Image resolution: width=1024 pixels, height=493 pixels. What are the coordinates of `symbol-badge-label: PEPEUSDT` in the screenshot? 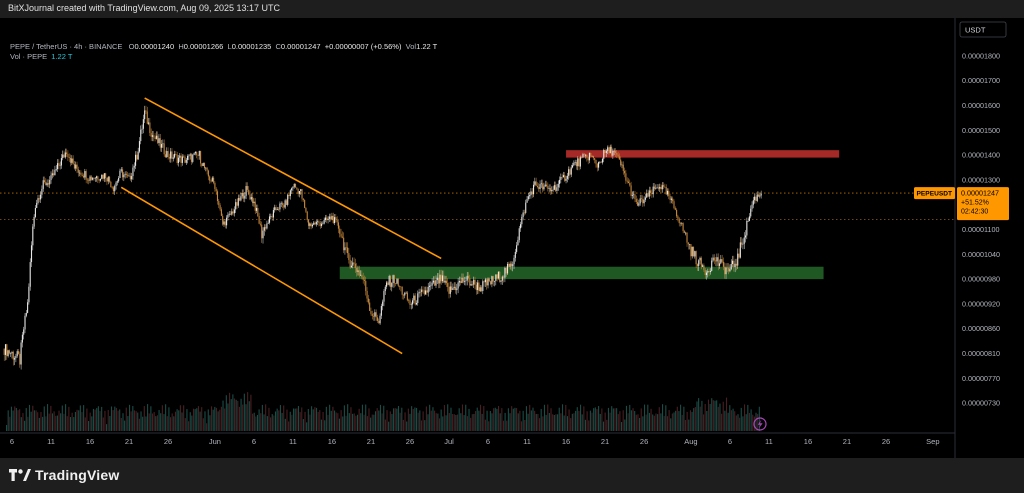 It's located at (935, 194).